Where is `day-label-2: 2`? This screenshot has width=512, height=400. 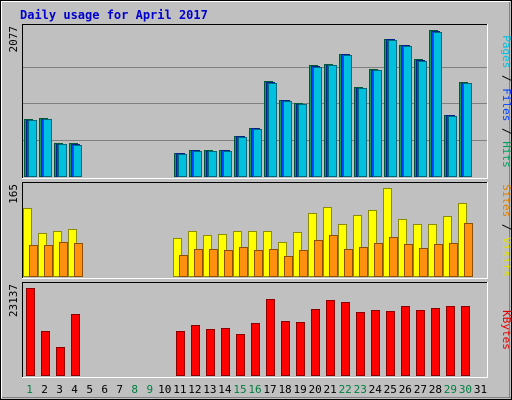 day-label-2: 2 is located at coordinates (44, 389).